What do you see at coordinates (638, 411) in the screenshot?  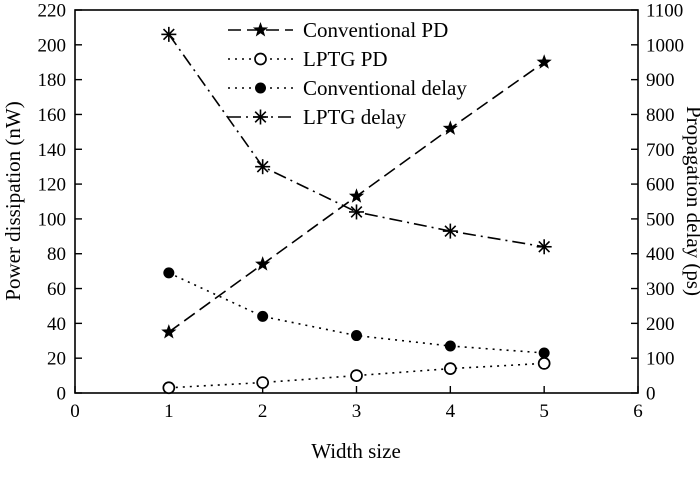 I see `x-tick-label: 6` at bounding box center [638, 411].